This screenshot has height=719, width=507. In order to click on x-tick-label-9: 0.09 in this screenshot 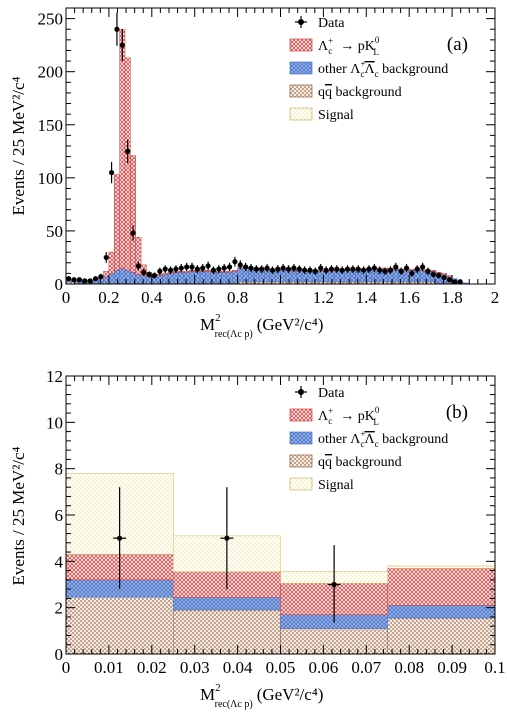, I will do `click(452, 667)`.